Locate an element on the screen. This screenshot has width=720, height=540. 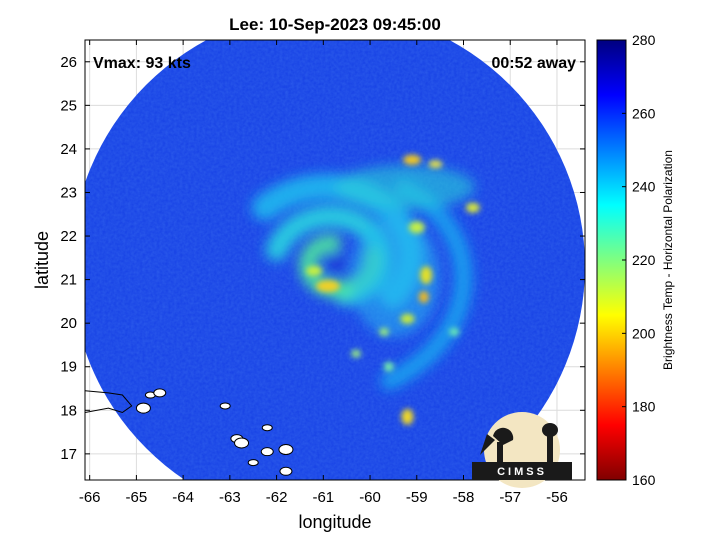
colorbar-tick-label: 280 is located at coordinates (644, 40).